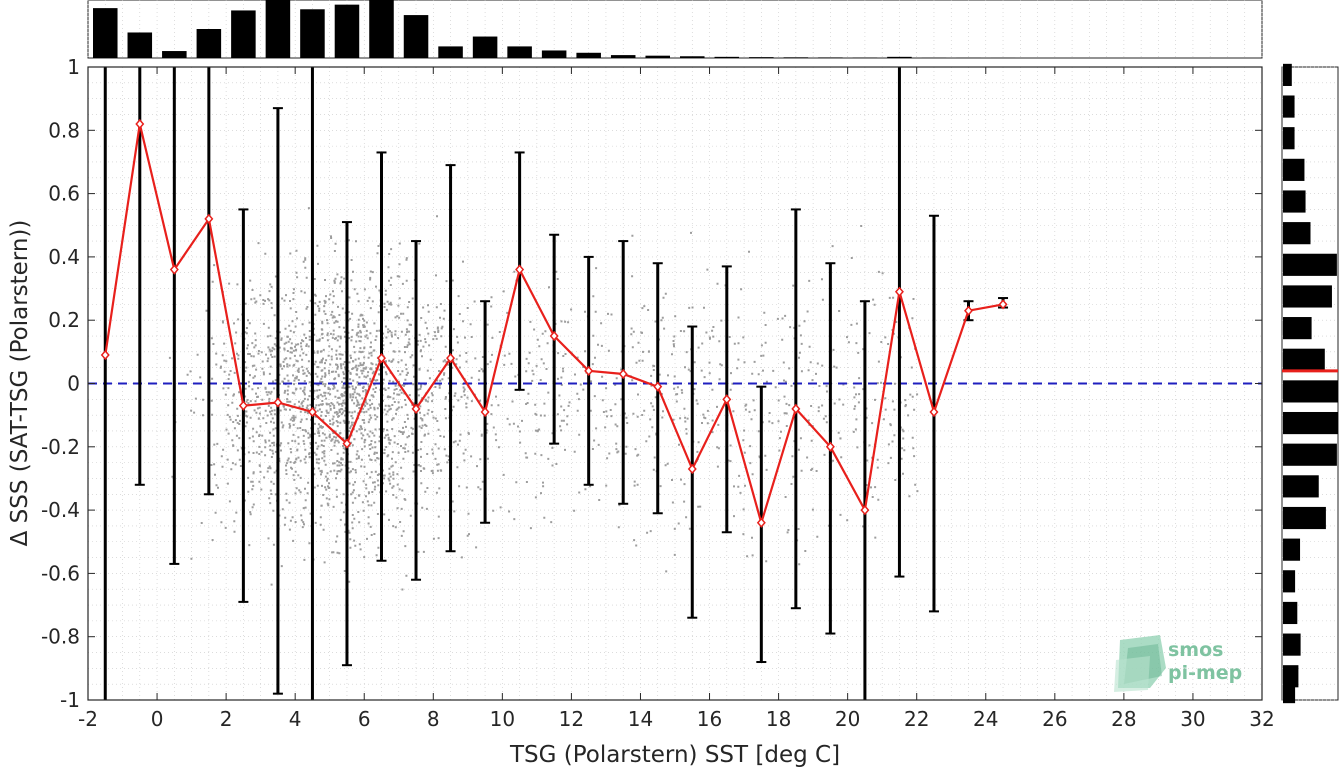 The image size is (1341, 770). What do you see at coordinates (70, 700) in the screenshot?
I see `y-tick-label: -1` at bounding box center [70, 700].